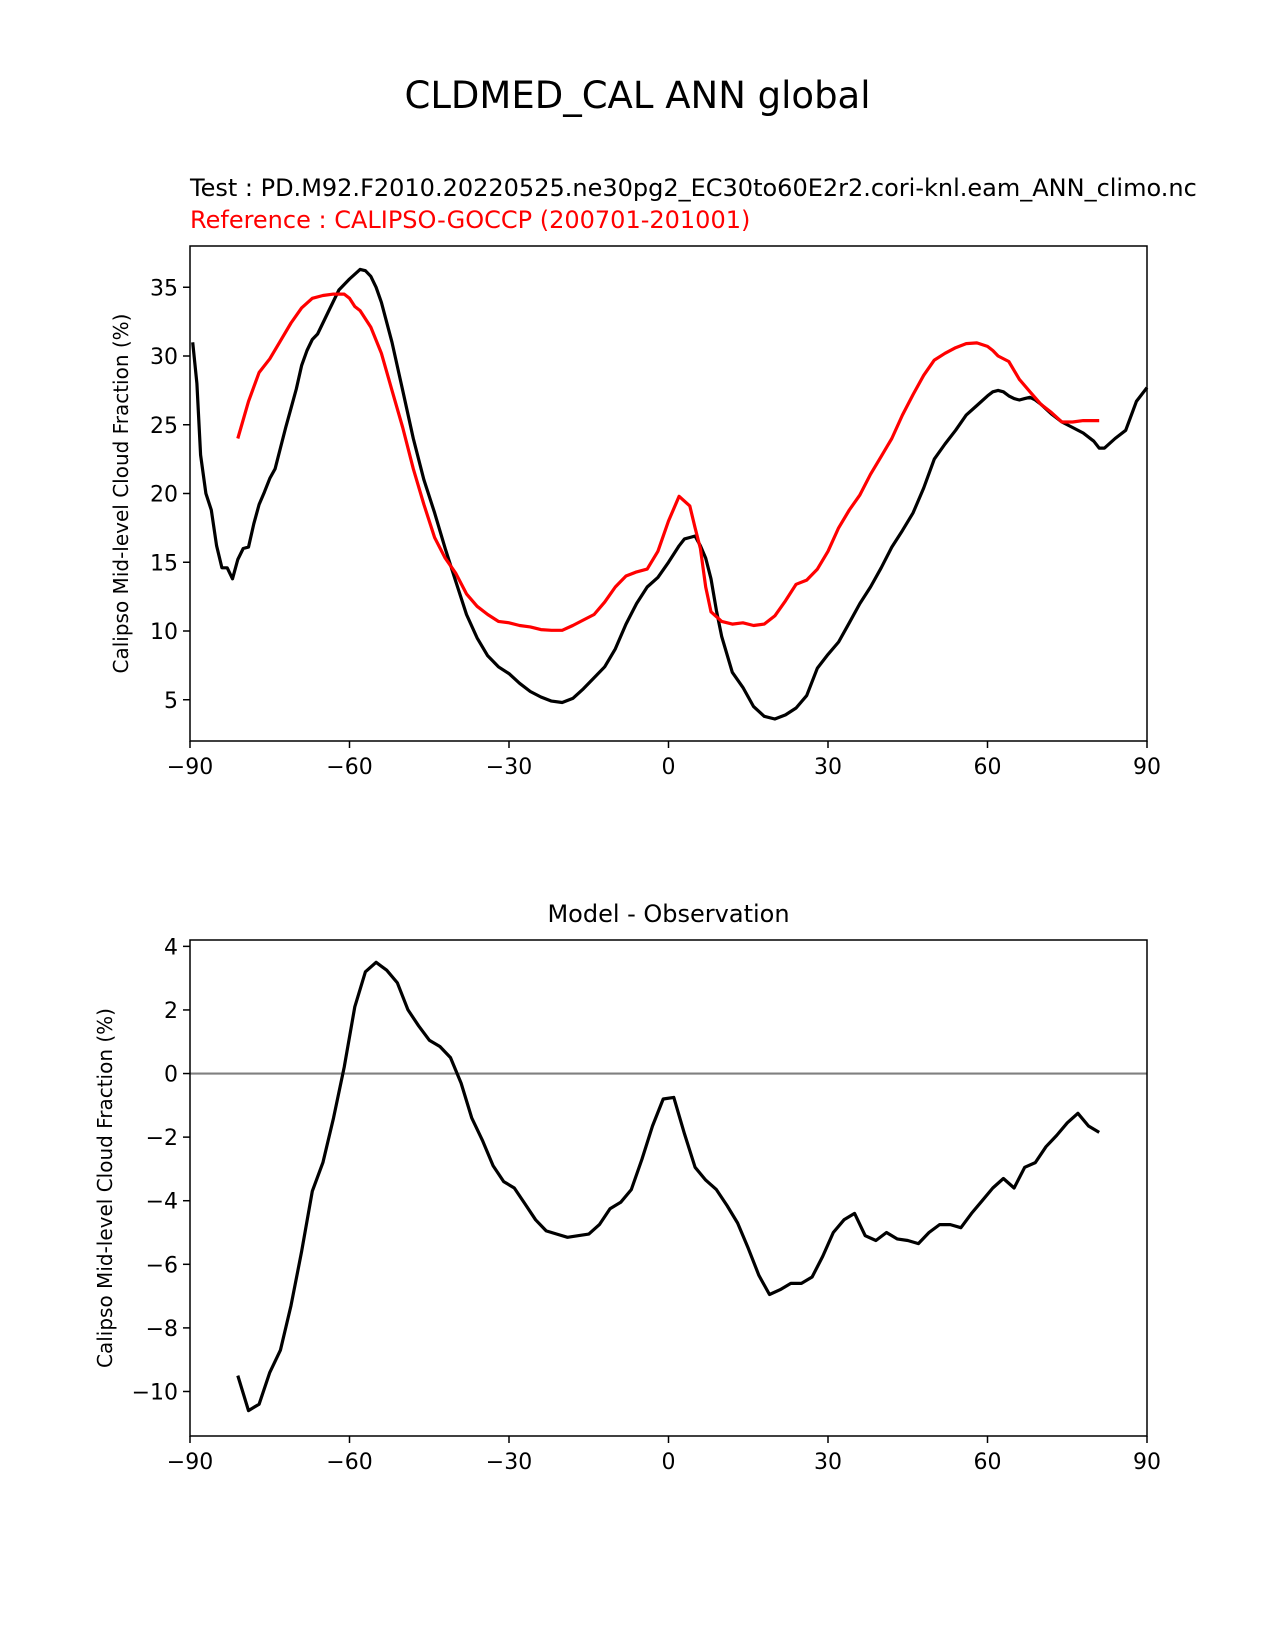  Describe the element at coordinates (171, 1011) in the screenshot. I see `bottom-ytick-label: 2` at that location.